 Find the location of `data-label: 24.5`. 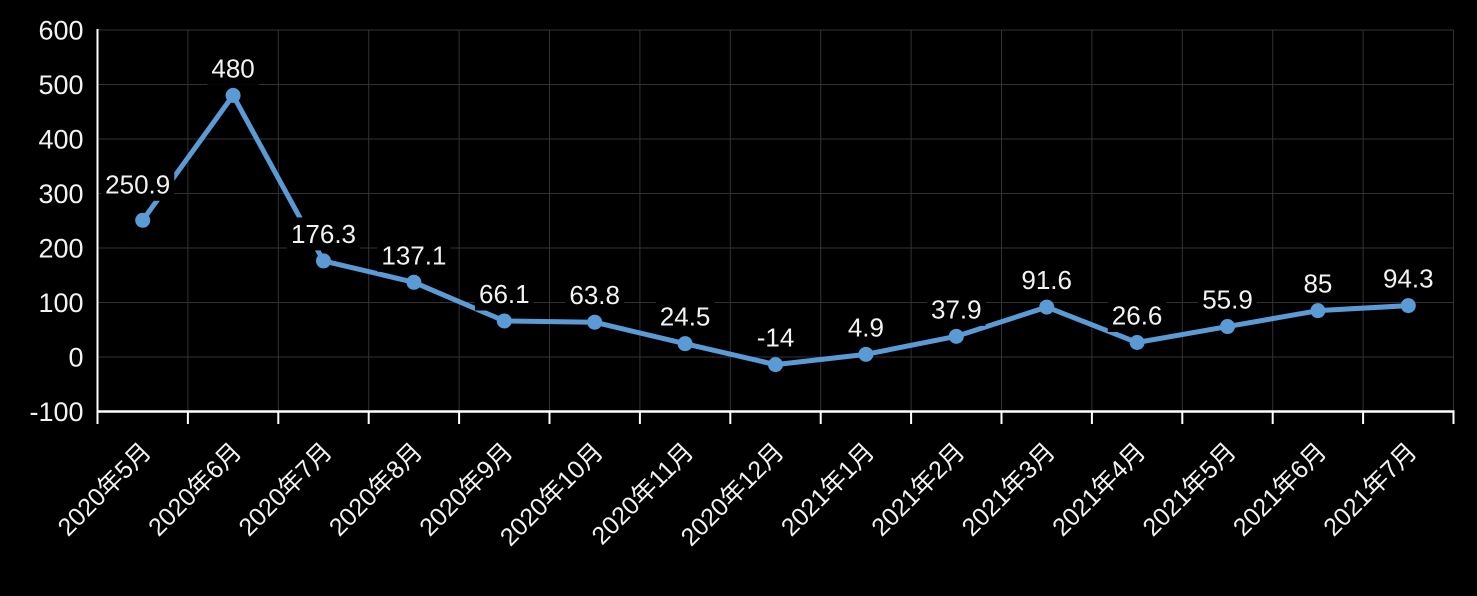

data-label: 24.5 is located at coordinates (685, 317).